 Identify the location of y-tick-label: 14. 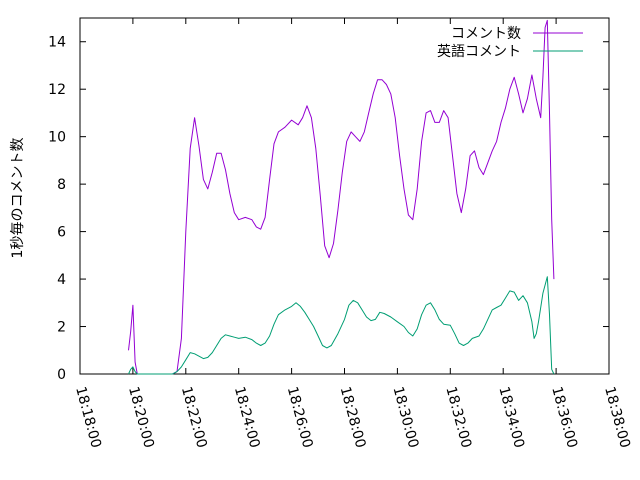
(57, 43).